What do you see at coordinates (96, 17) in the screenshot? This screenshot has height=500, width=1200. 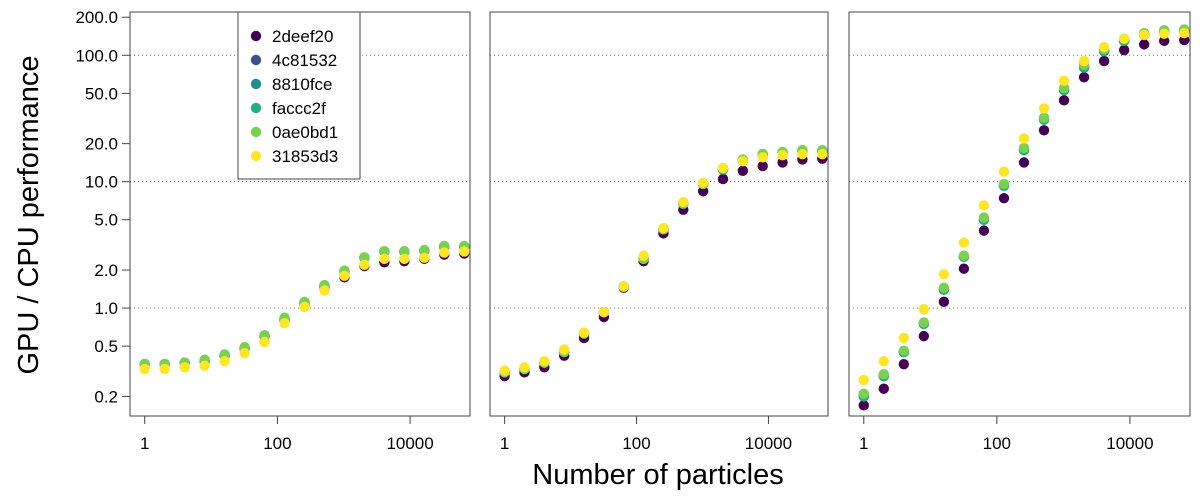 I see `y-tick-label: 200.0` at bounding box center [96, 17].